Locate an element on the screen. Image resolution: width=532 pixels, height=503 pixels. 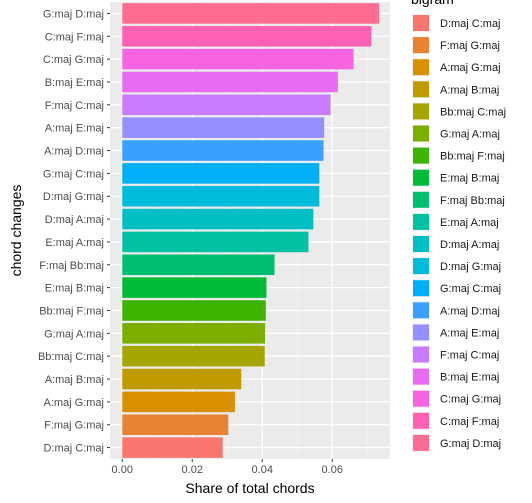
legend-label: F:maj Bb:maj is located at coordinates (472, 201).